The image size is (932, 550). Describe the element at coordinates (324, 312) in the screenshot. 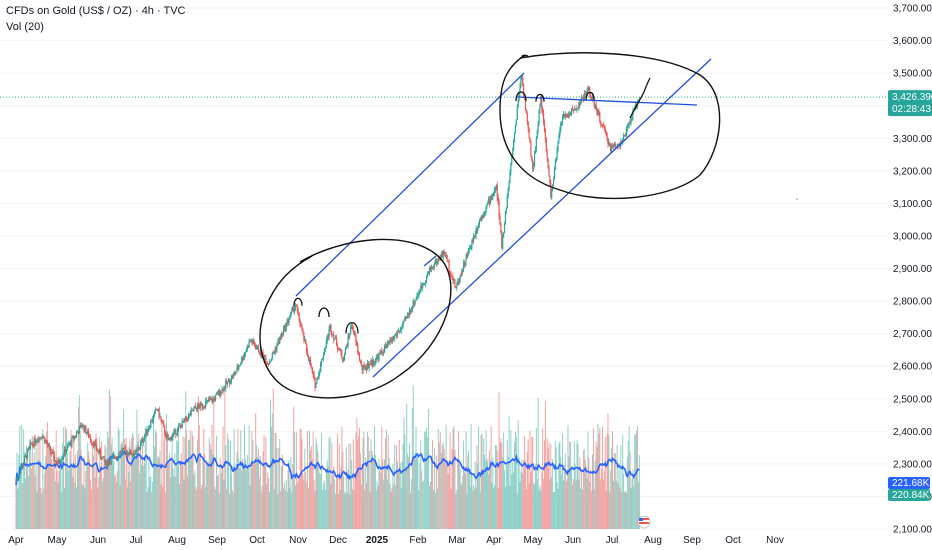

I see `peak-loop-head` at that location.